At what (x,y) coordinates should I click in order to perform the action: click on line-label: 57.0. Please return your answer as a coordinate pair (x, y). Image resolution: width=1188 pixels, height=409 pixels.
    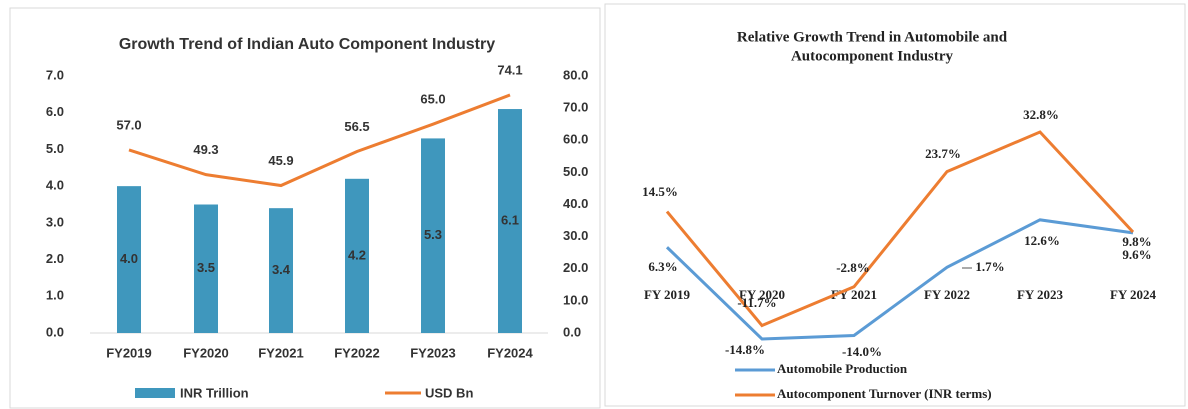
    Looking at the image, I should click on (128, 124).